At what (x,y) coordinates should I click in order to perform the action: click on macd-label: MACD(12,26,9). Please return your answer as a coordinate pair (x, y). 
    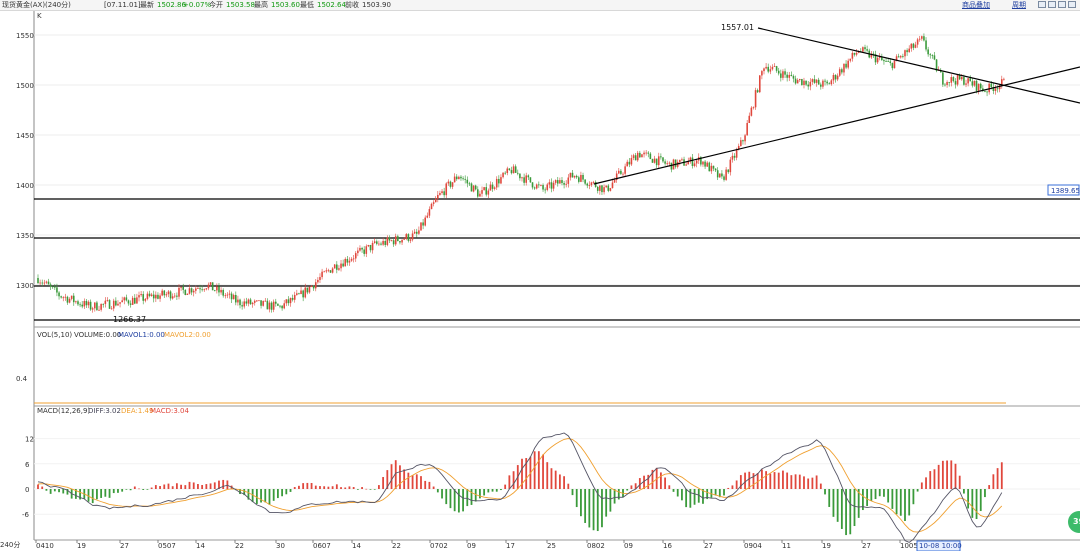
    Looking at the image, I should click on (63, 411).